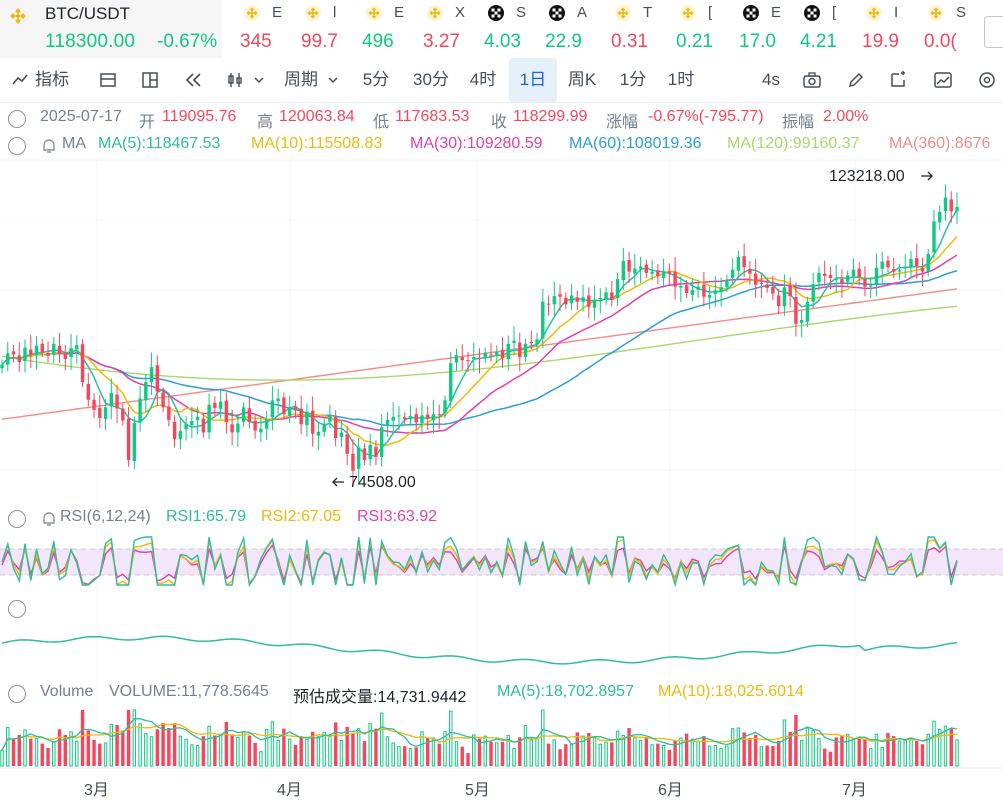 The width and height of the screenshot is (1003, 804). Describe the element at coordinates (331, 29) in the screenshot. I see `ticker-item: l 99.7` at that location.